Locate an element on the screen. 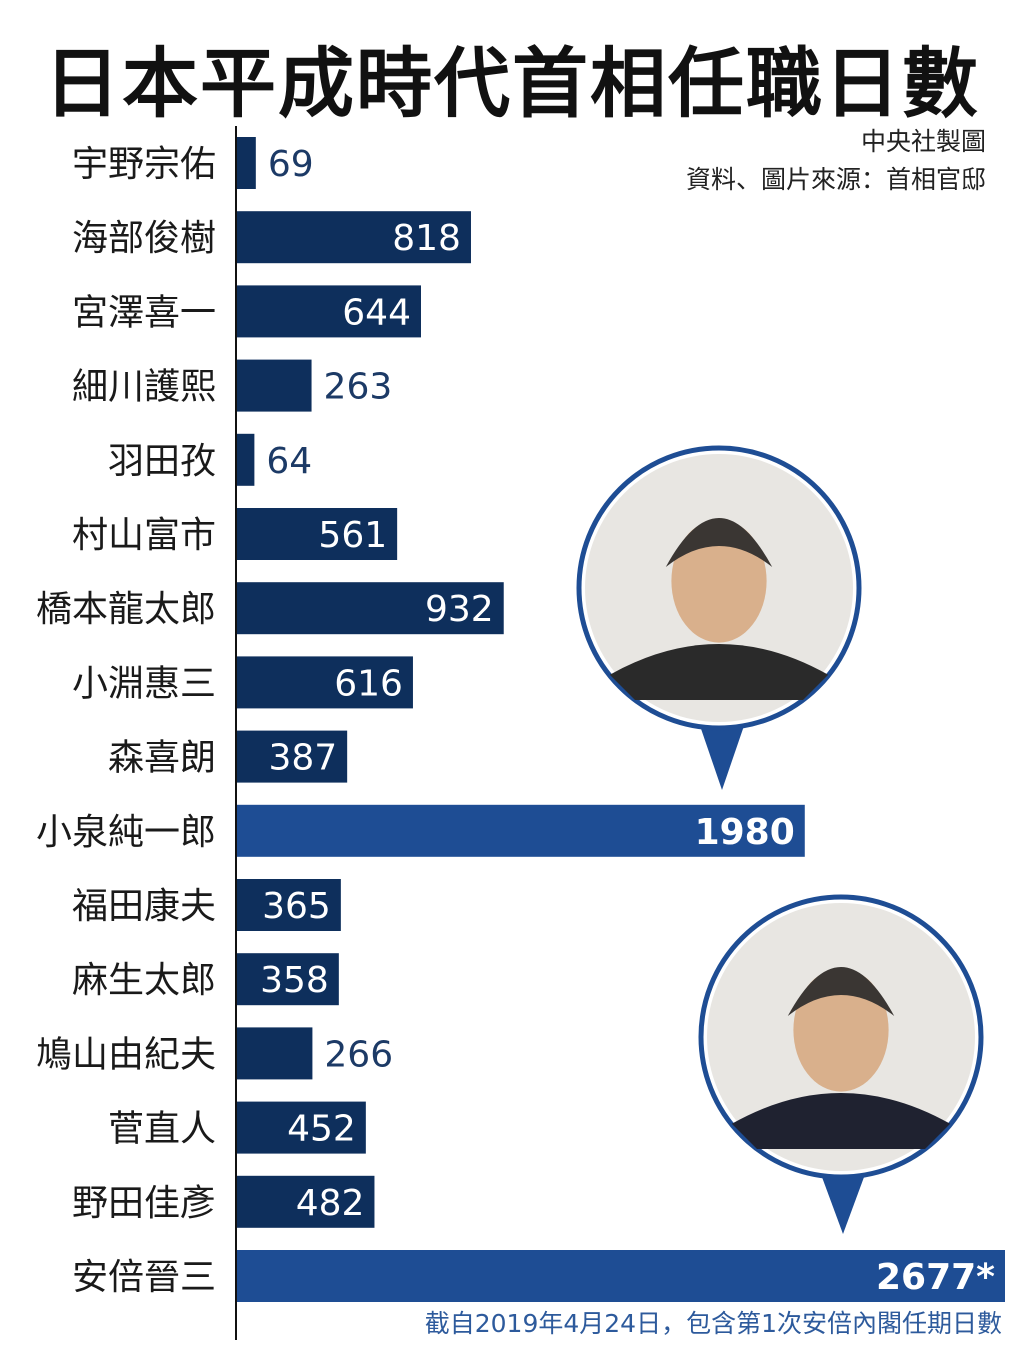 This screenshot has width=1024, height=1355. category-label: 野田佳彥 is located at coordinates (144, 1203).